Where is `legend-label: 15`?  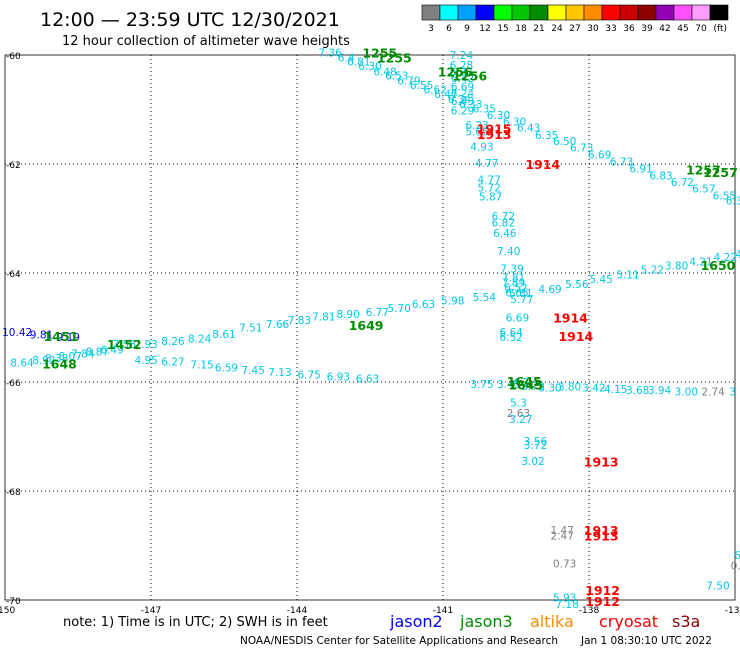 legend-label: 15 is located at coordinates (502, 29).